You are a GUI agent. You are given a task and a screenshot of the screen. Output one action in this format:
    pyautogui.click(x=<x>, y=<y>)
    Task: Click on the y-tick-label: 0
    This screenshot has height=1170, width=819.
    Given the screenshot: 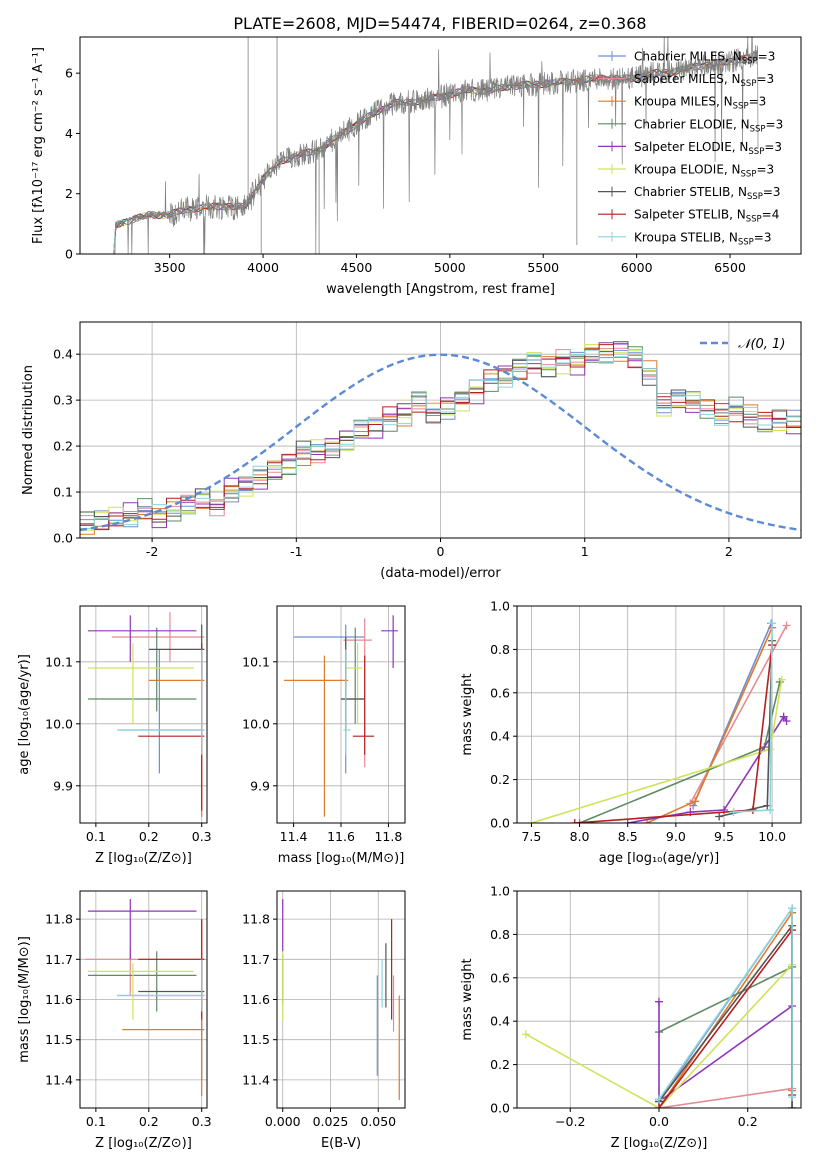 What is the action you would take?
    pyautogui.click(x=69, y=254)
    